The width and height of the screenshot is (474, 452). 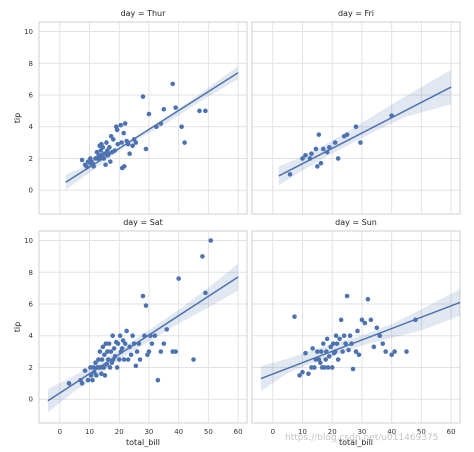 What do you see at coordinates (356, 222) in the screenshot?
I see `panel-title: day = Sun` at bounding box center [356, 222].